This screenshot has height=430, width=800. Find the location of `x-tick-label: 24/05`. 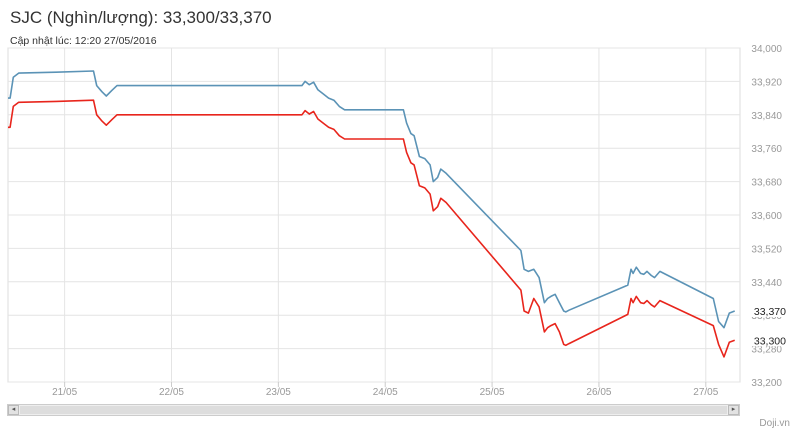

x-tick-label: 24/05 is located at coordinates (385, 392).